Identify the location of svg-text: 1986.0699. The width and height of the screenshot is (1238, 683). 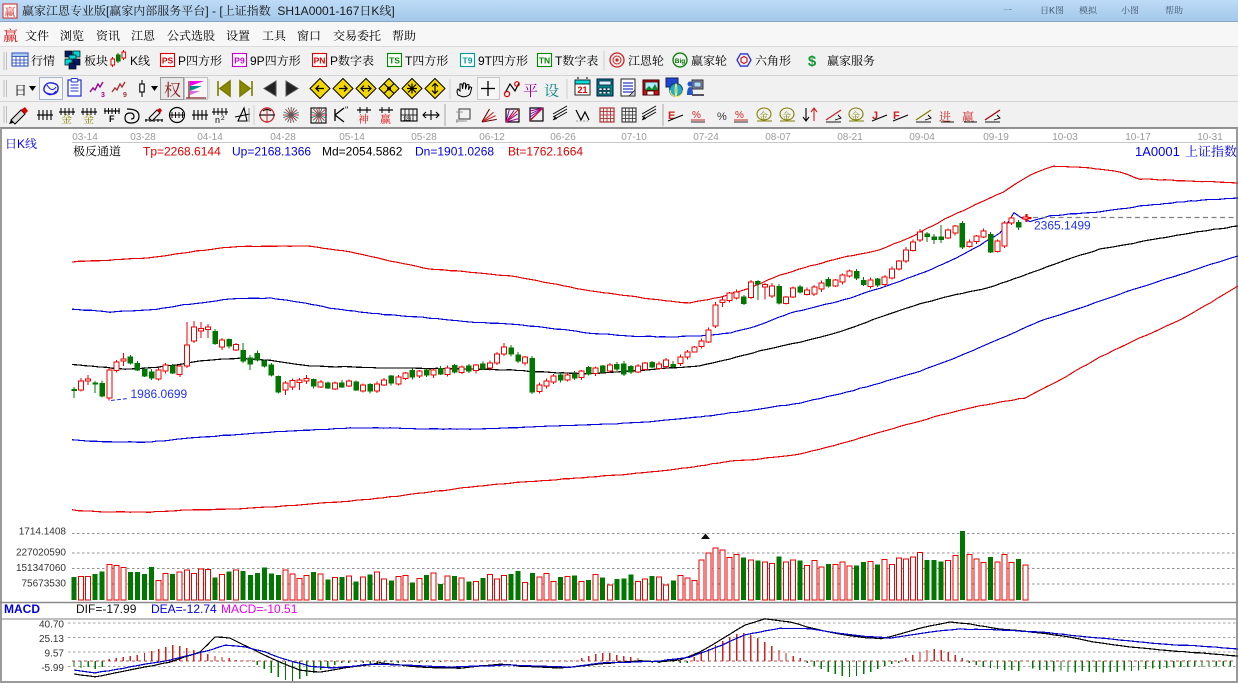
(159, 394).